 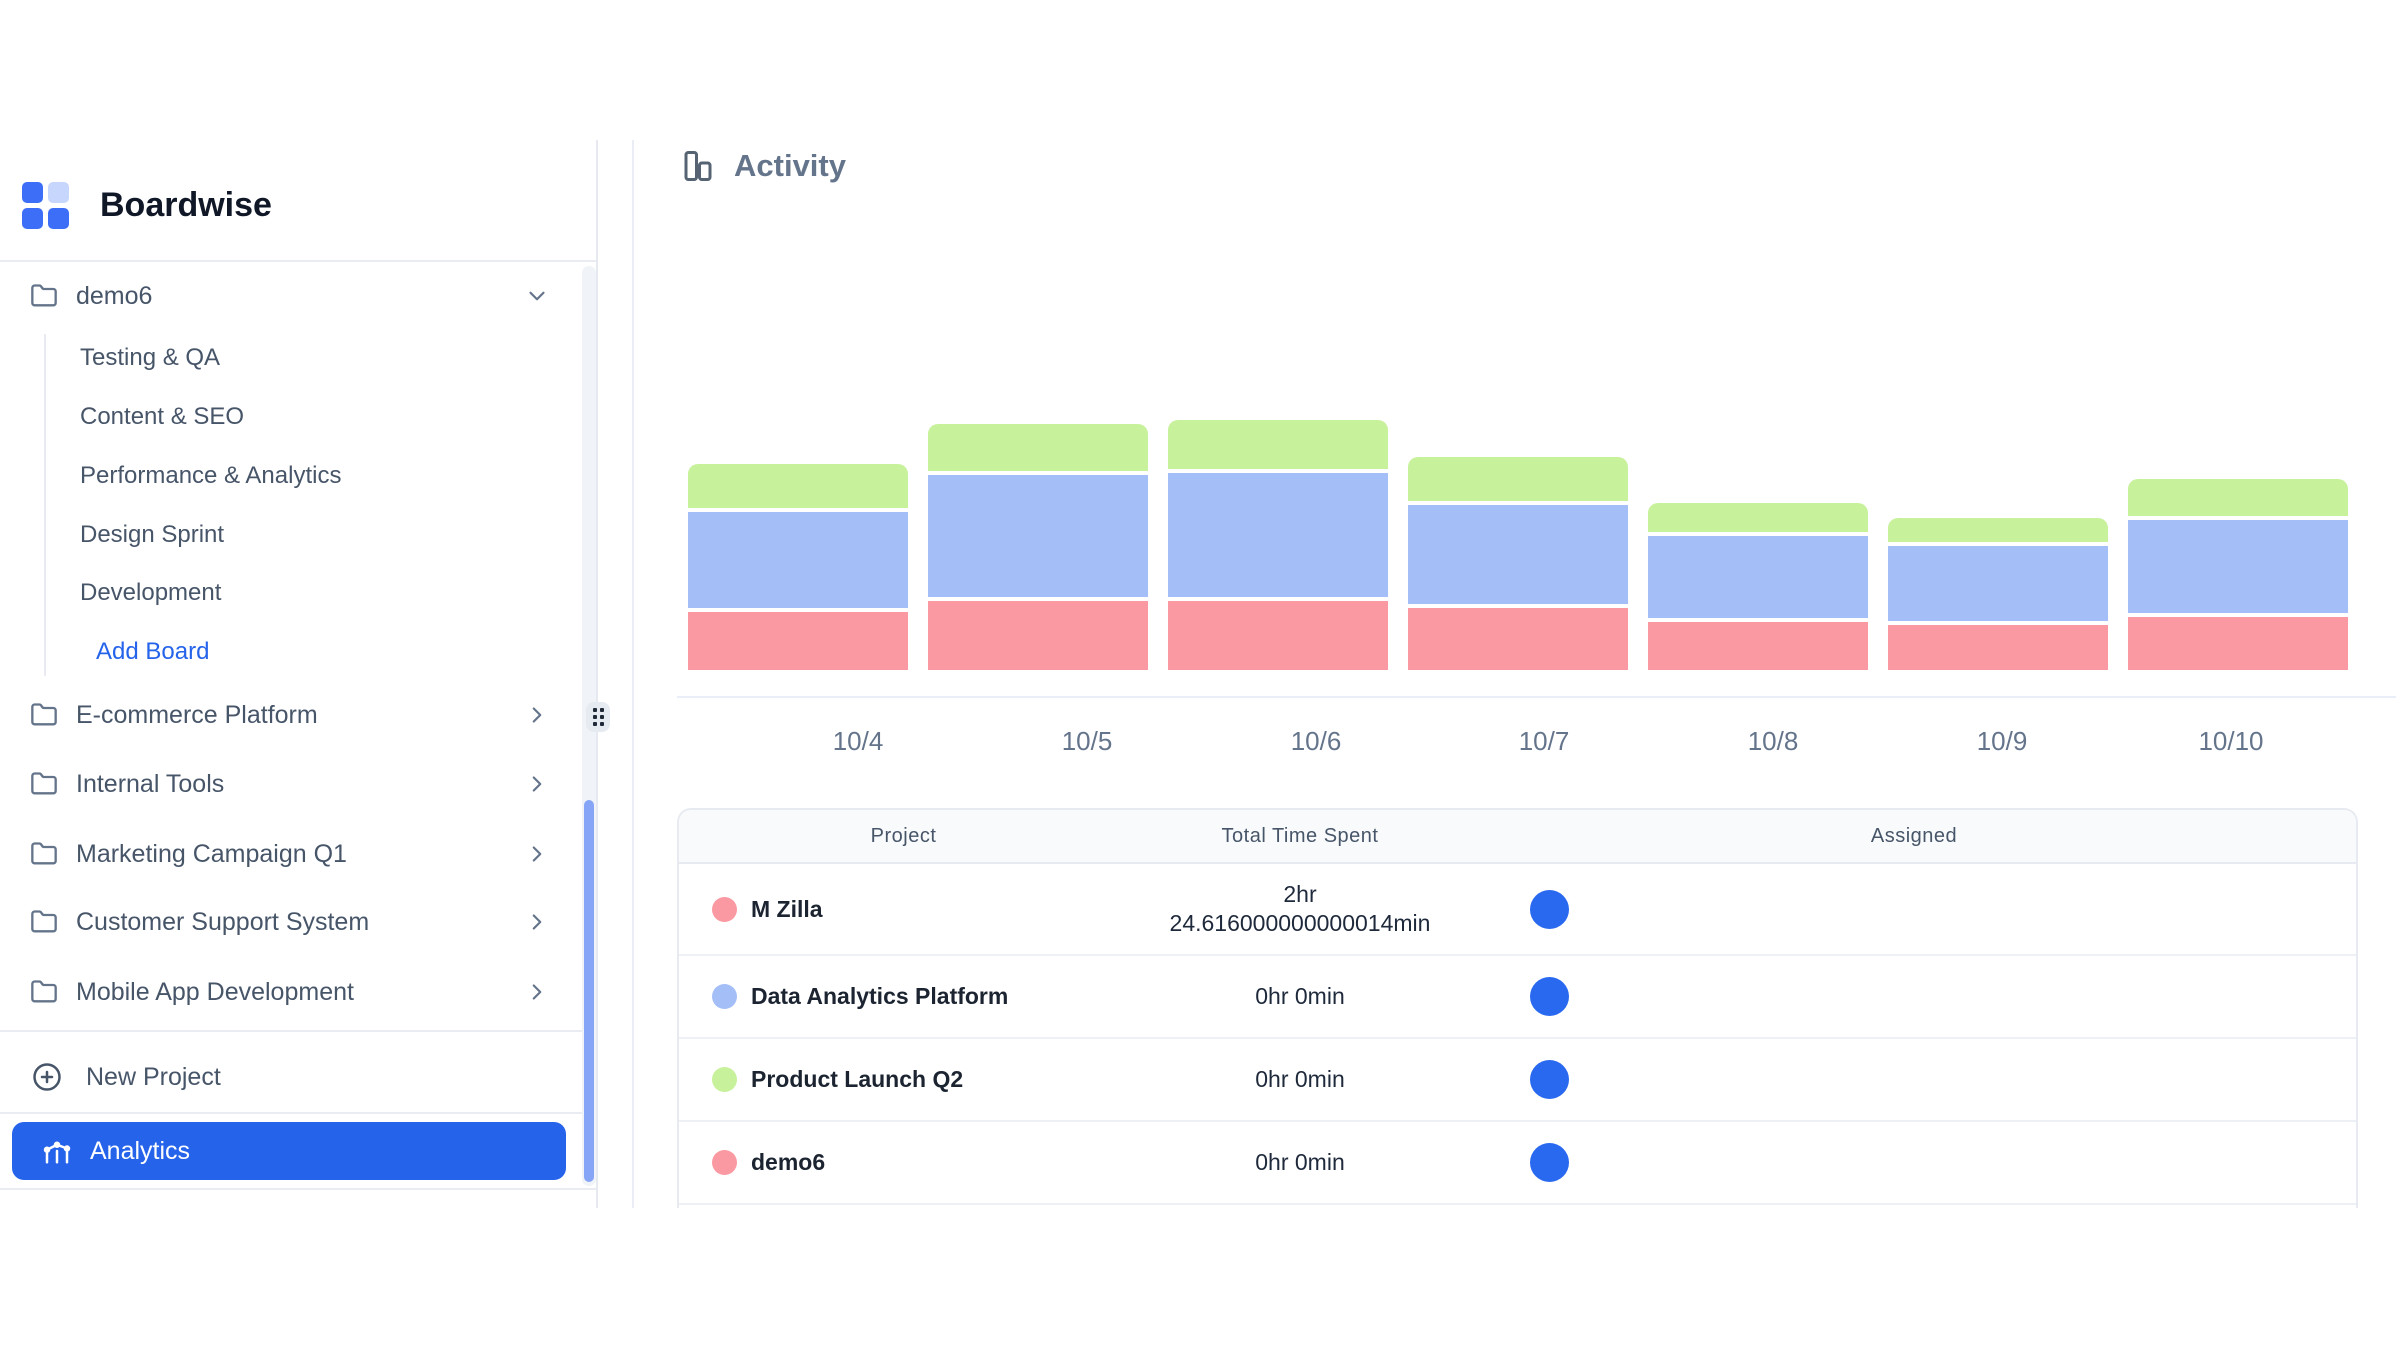 What do you see at coordinates (150, 357) in the screenshot?
I see `sidebar-board-item: Testing & QA` at bounding box center [150, 357].